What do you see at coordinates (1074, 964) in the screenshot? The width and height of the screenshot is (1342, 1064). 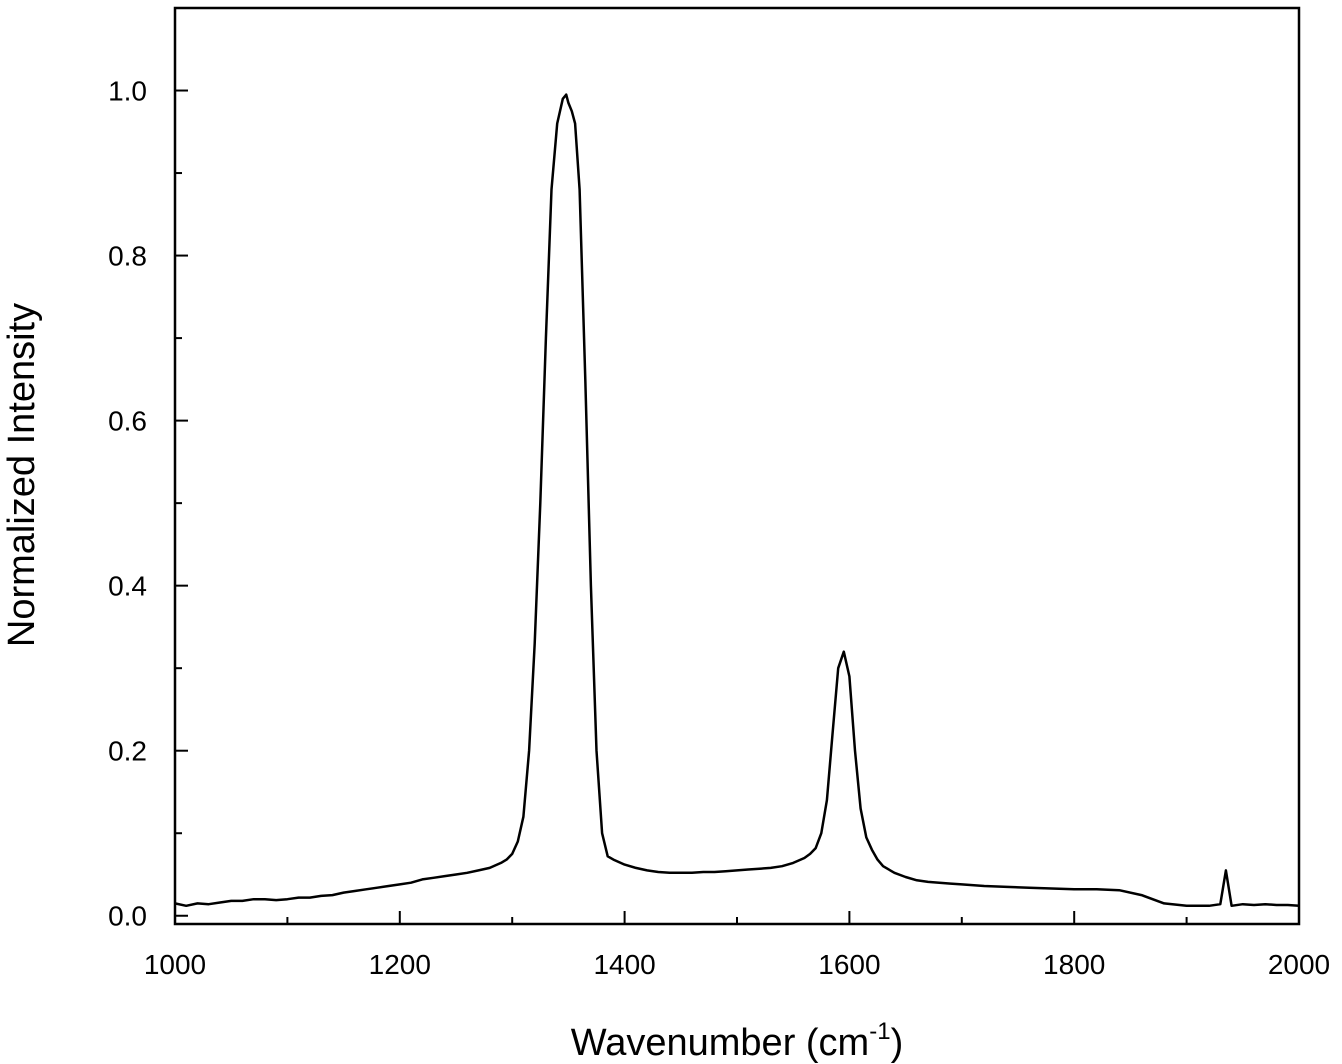 I see `x-tick-label: 1800` at bounding box center [1074, 964].